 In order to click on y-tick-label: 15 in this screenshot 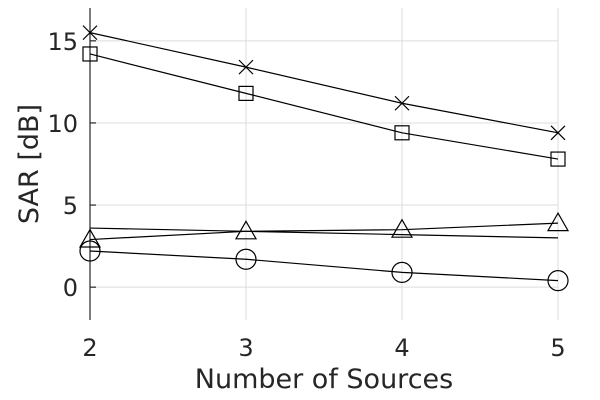, I will do `click(62, 42)`.